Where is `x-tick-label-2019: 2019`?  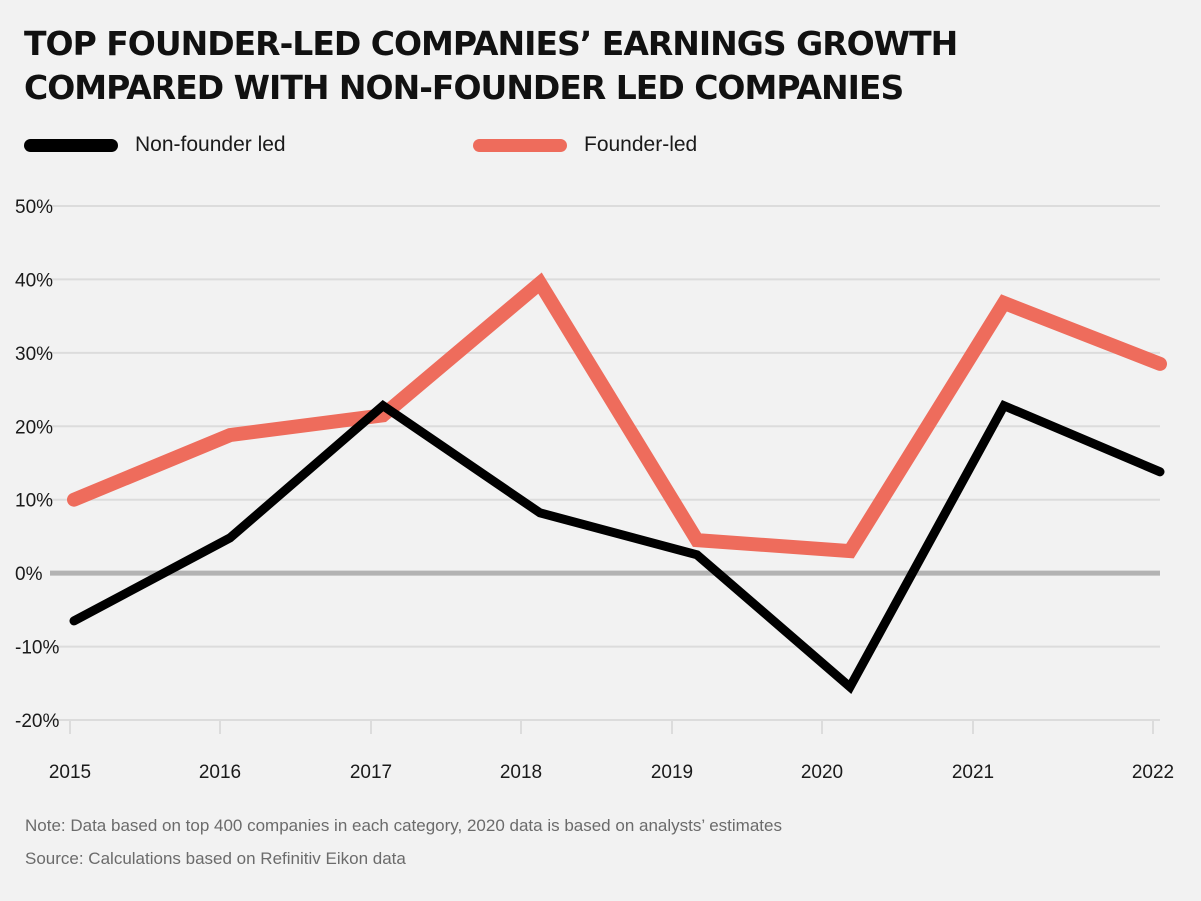 x-tick-label-2019: 2019 is located at coordinates (672, 772).